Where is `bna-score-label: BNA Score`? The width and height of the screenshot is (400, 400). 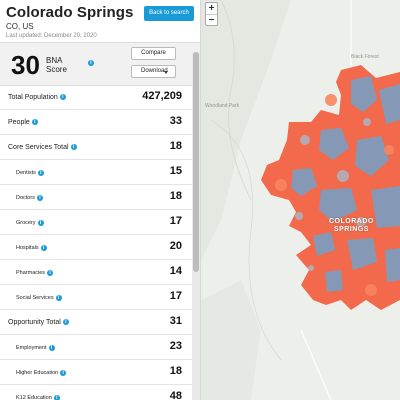
bna-score-label: BNA Score is located at coordinates (56, 65).